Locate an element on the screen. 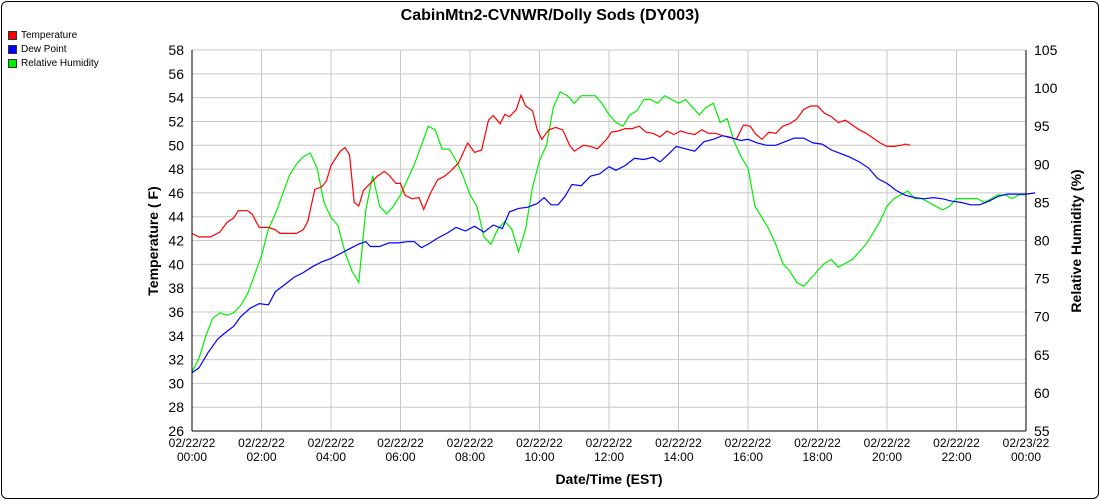 This screenshot has height=500, width=1100. x-tick-time: 10:00 is located at coordinates (539, 457).